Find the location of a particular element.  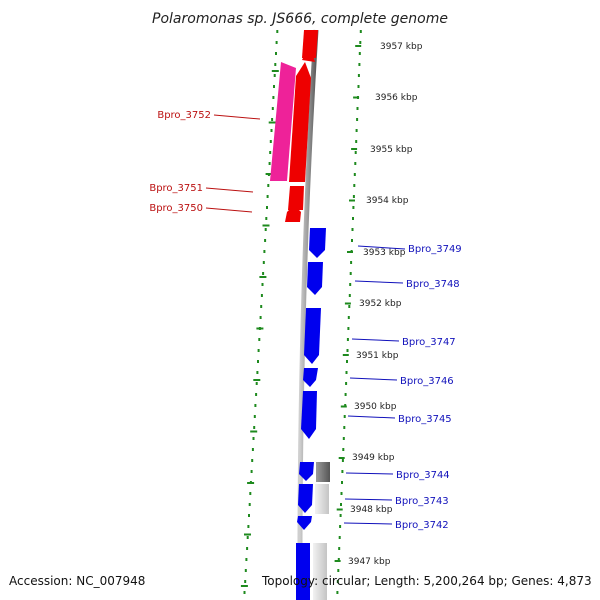

gene-bar-forward is located at coordinates (303, 571).